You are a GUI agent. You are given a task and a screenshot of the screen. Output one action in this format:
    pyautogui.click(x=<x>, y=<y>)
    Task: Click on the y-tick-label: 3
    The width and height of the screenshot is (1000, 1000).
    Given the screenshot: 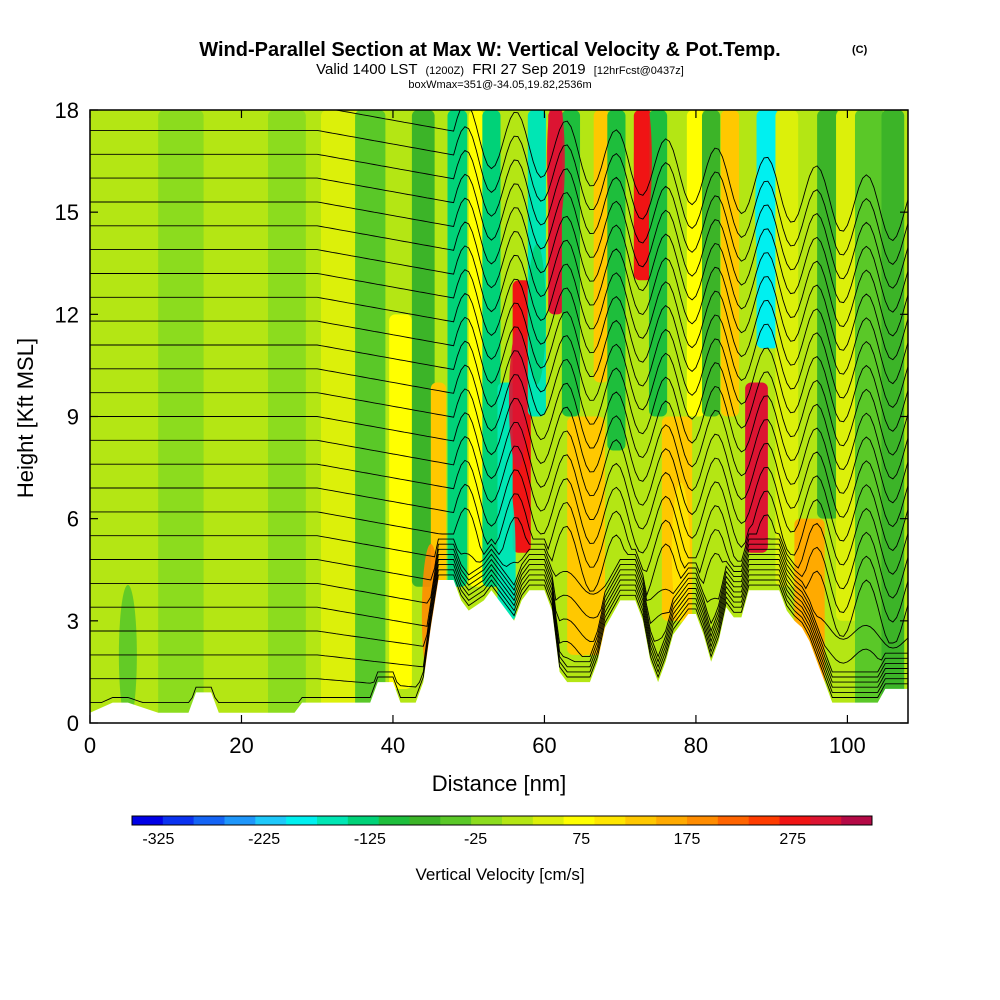 What is the action you would take?
    pyautogui.click(x=73, y=621)
    